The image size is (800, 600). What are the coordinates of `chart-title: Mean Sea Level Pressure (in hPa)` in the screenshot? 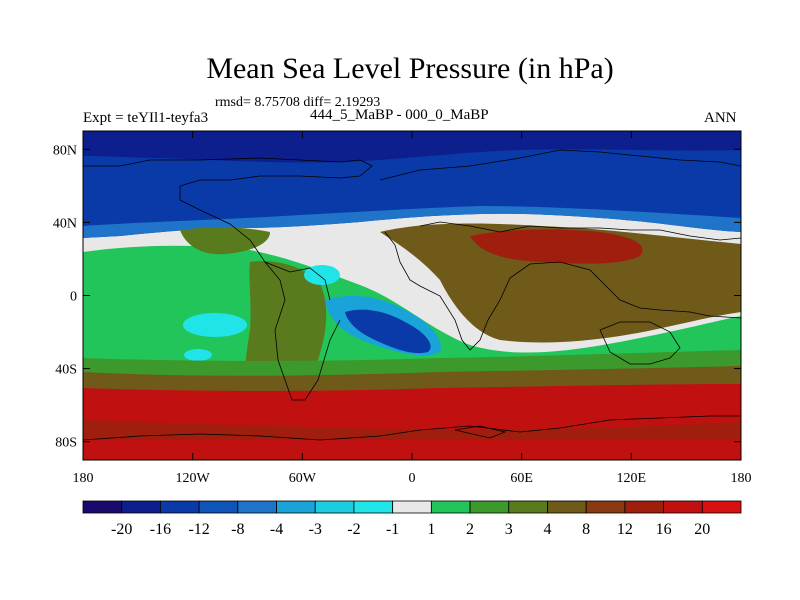 It's located at (410, 68).